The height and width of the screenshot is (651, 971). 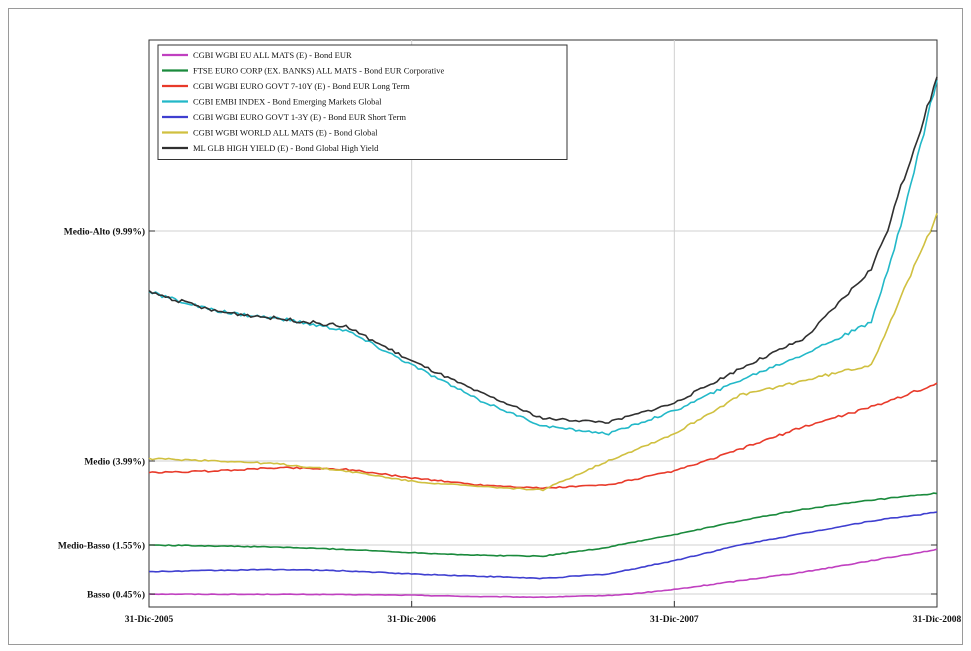 What do you see at coordinates (272, 55) in the screenshot?
I see `legend-label: CGBI WGBI EU ALL MATS (E) - Bond EUR` at bounding box center [272, 55].